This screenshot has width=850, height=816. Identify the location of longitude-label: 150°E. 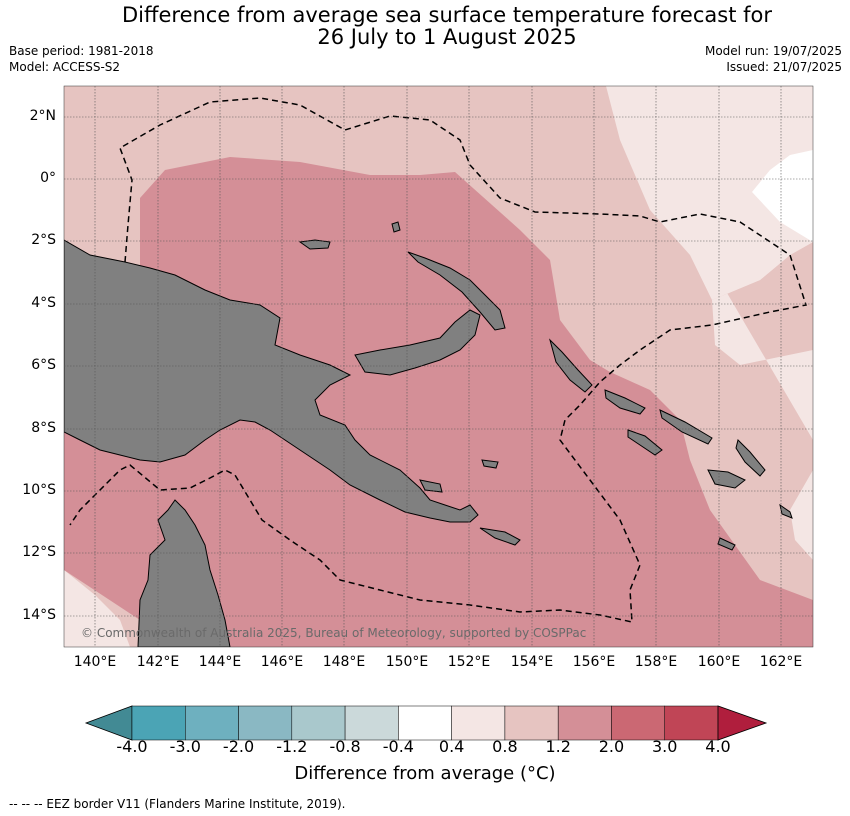
(407, 662).